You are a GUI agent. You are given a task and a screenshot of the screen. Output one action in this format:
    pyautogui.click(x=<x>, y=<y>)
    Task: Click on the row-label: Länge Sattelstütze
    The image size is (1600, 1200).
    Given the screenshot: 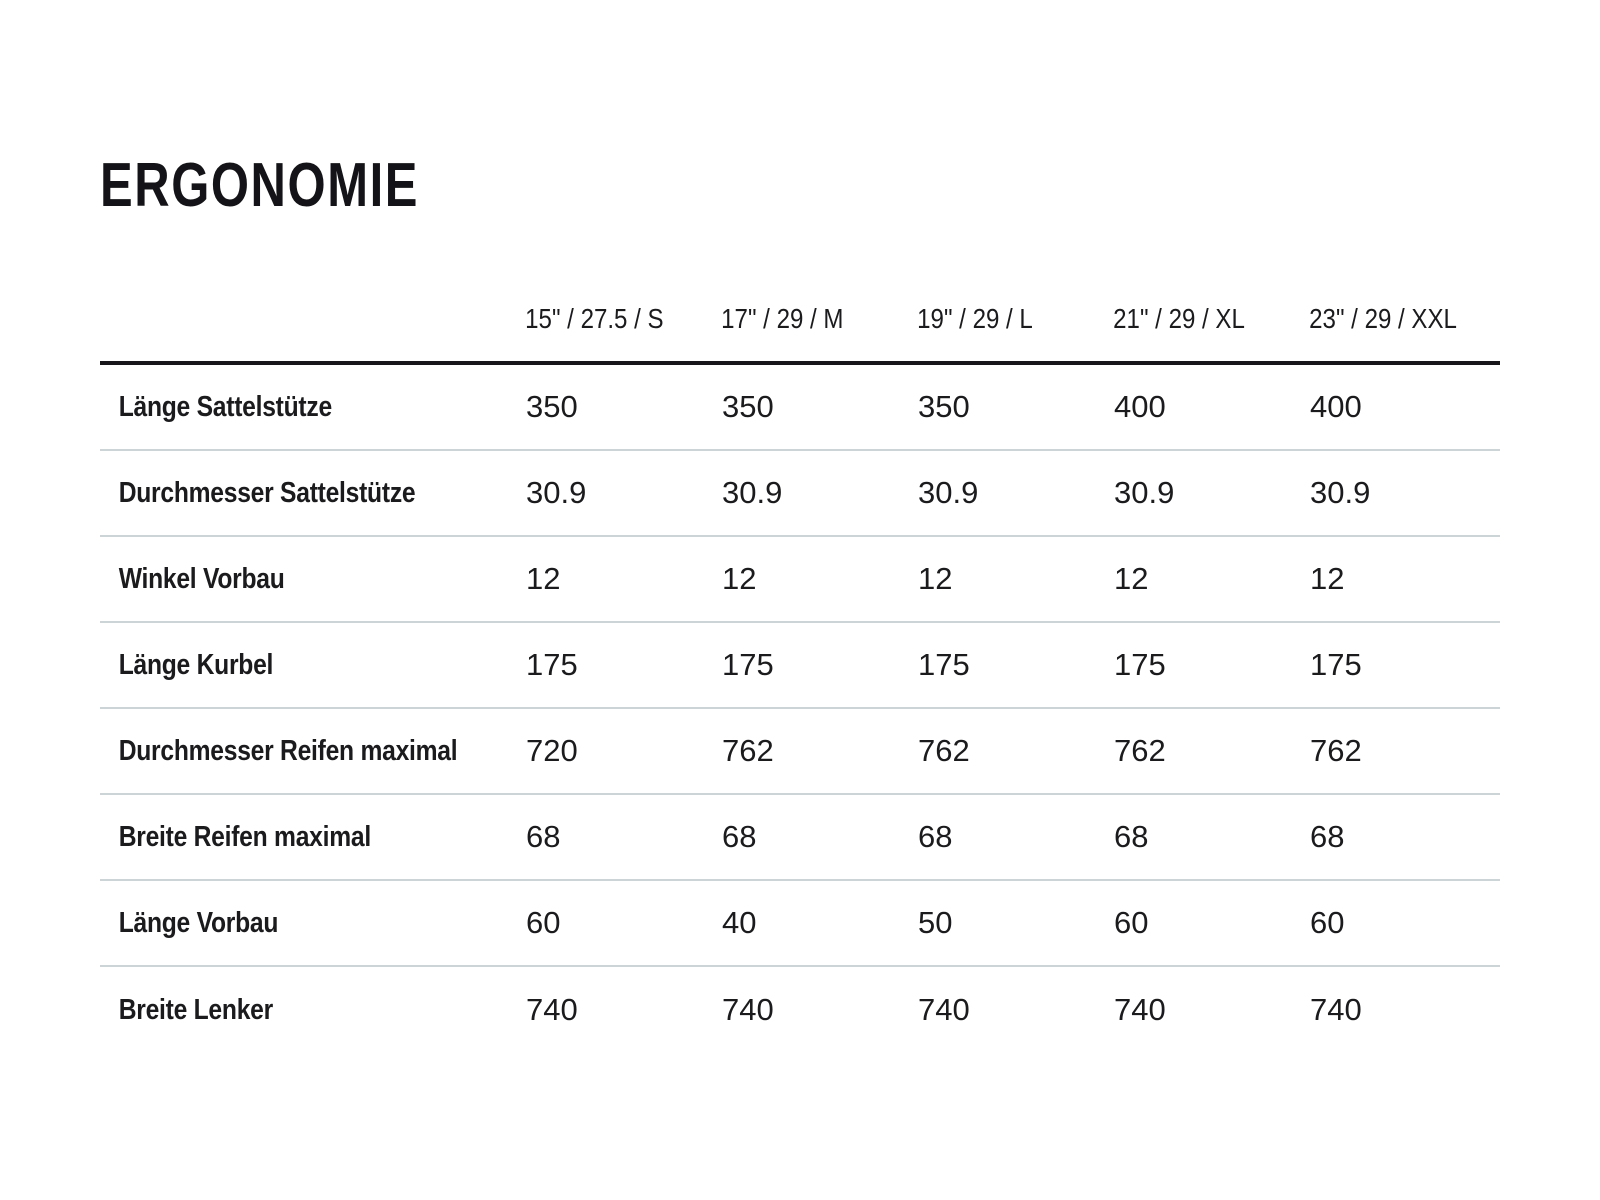 What is the action you would take?
    pyautogui.click(x=225, y=406)
    